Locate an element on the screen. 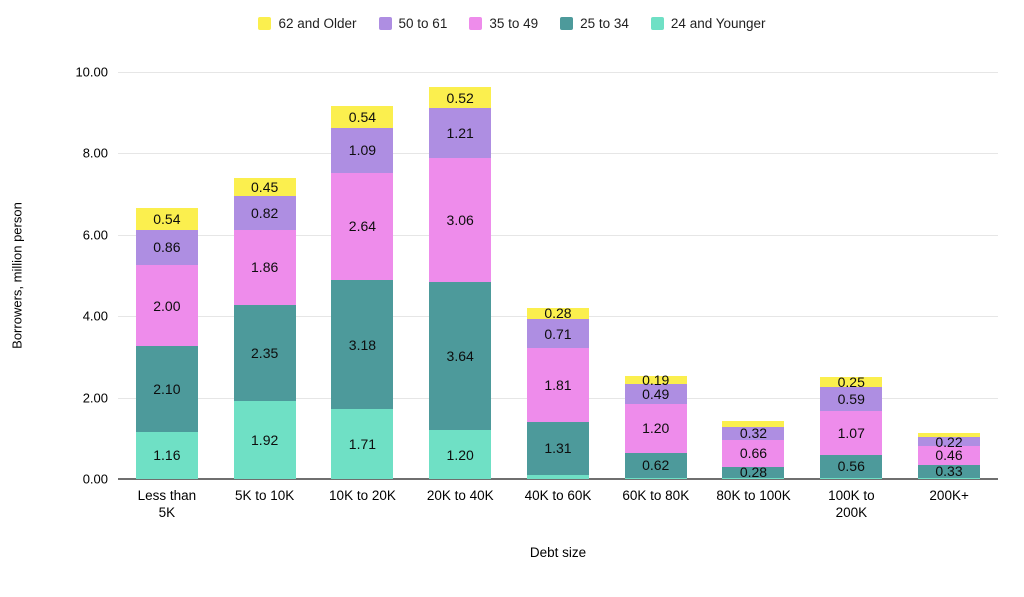  bar: 0.62 1.20 0.49 0.19 is located at coordinates (655, 425).